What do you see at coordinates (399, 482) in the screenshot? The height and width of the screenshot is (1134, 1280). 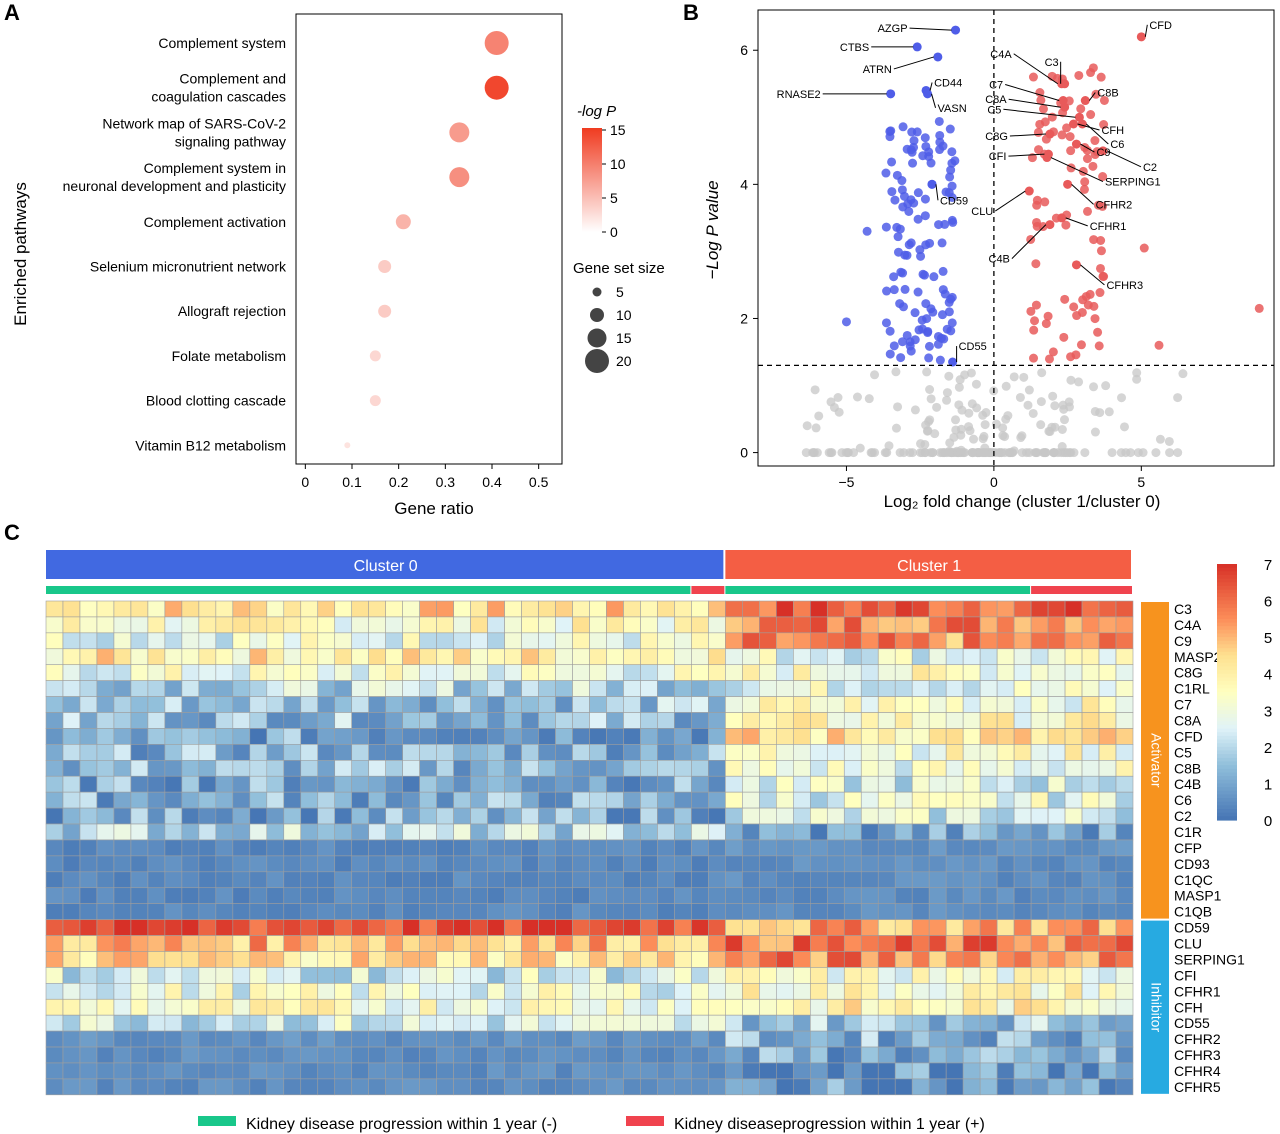 I see `x-tick-label: 0.2` at bounding box center [399, 482].